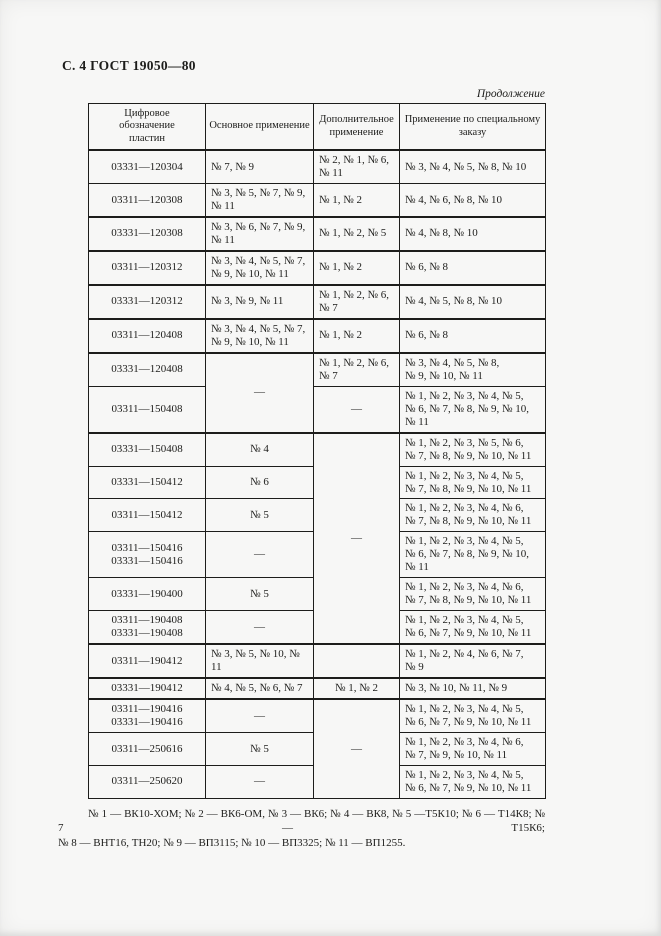 The height and width of the screenshot is (936, 661). Describe the element at coordinates (472, 688) in the screenshot. I see `table-cell: № 3, № 10, № 11, № 9` at that location.